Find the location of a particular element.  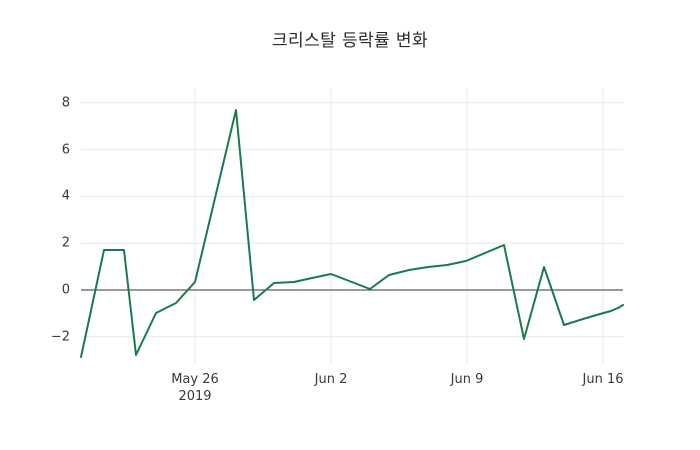

x-tick-label-text: Jun 9 is located at coordinates (467, 379).